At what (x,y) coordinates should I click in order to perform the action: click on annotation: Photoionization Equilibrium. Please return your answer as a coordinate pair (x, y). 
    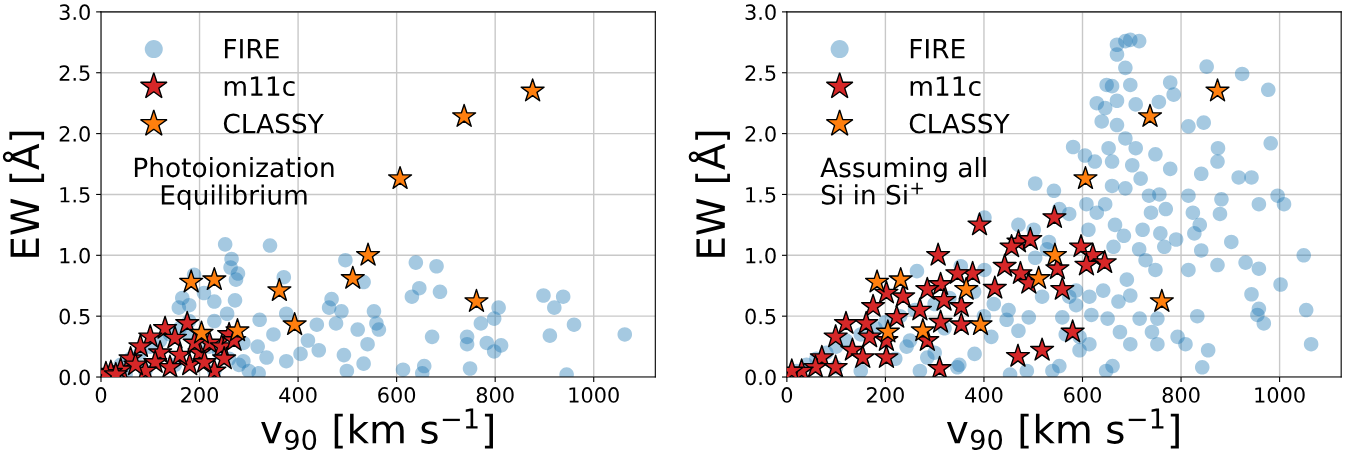
    Looking at the image, I should click on (234, 183).